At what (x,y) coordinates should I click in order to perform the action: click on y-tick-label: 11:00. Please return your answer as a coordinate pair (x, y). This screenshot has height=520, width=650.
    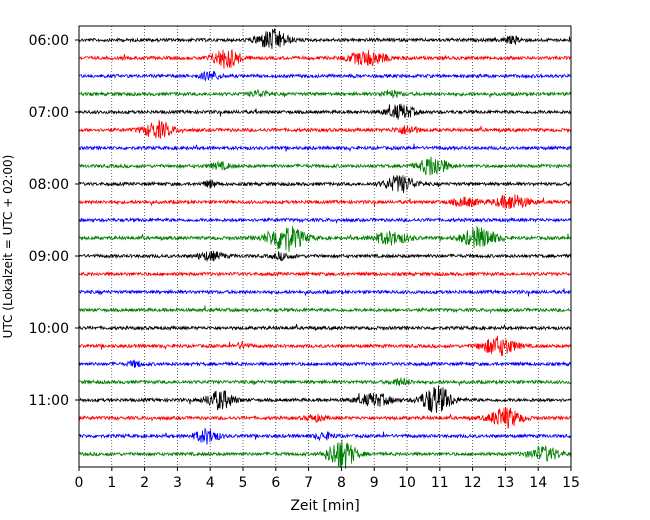
    Looking at the image, I should click on (49, 401).